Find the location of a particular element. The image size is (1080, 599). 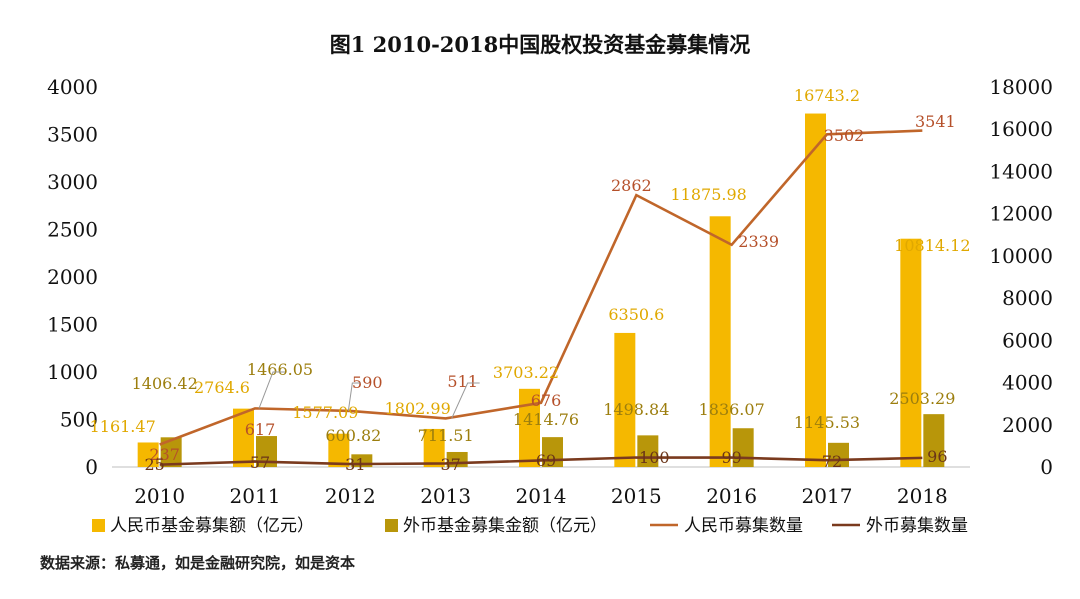

x-tick-label: 2012 is located at coordinates (350, 496).